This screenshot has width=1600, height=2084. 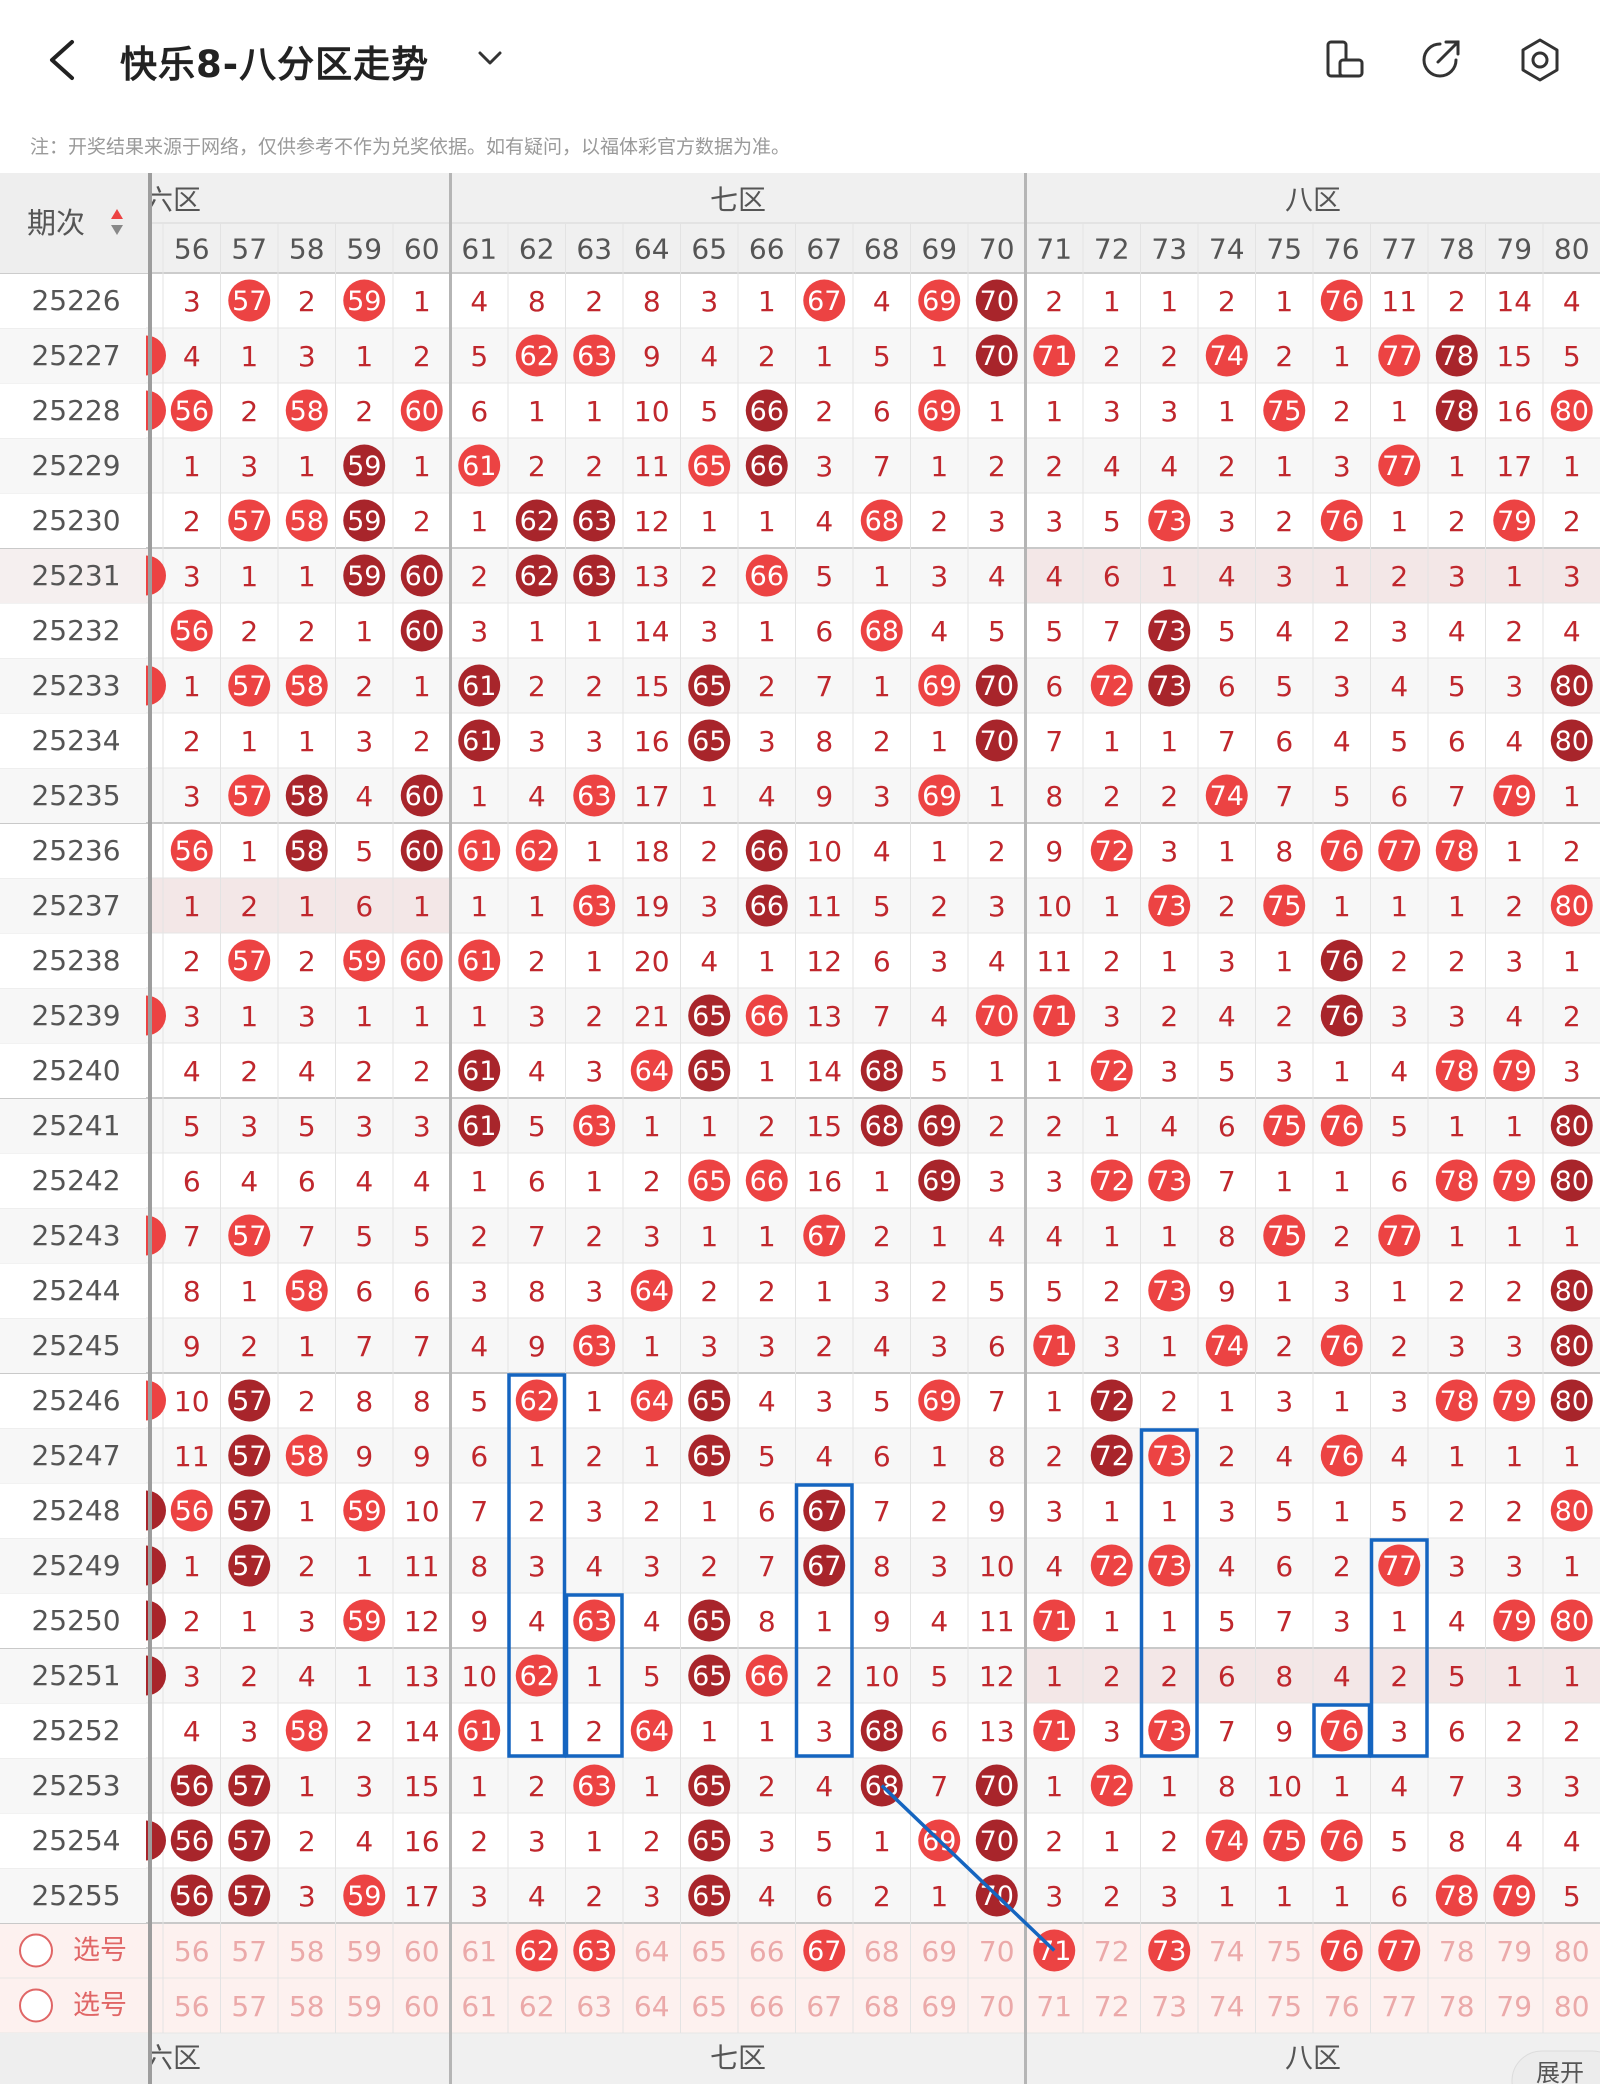 What do you see at coordinates (422, 249) in the screenshot?
I see `column-header-60: 60` at bounding box center [422, 249].